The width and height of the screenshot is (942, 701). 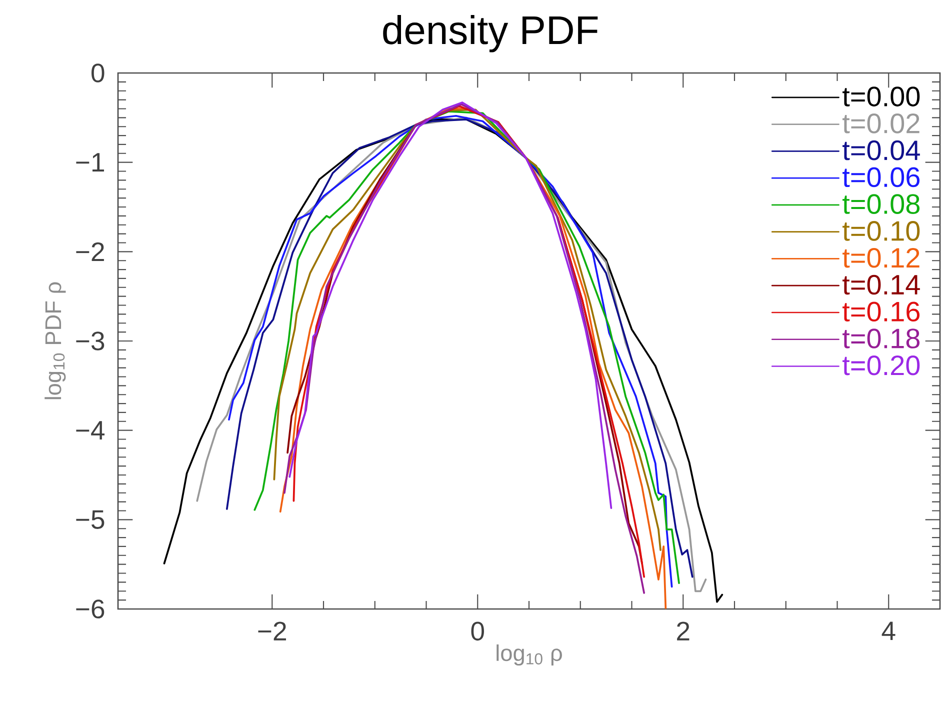 I want to click on legend-label: t=0.12, so click(x=881, y=258).